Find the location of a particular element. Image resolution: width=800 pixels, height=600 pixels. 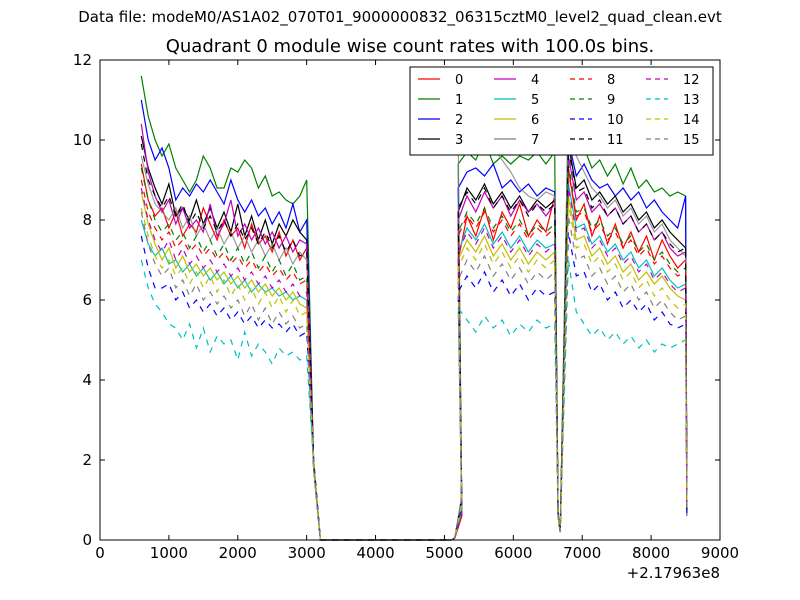

x-tick-label: 2000 is located at coordinates (238, 553).